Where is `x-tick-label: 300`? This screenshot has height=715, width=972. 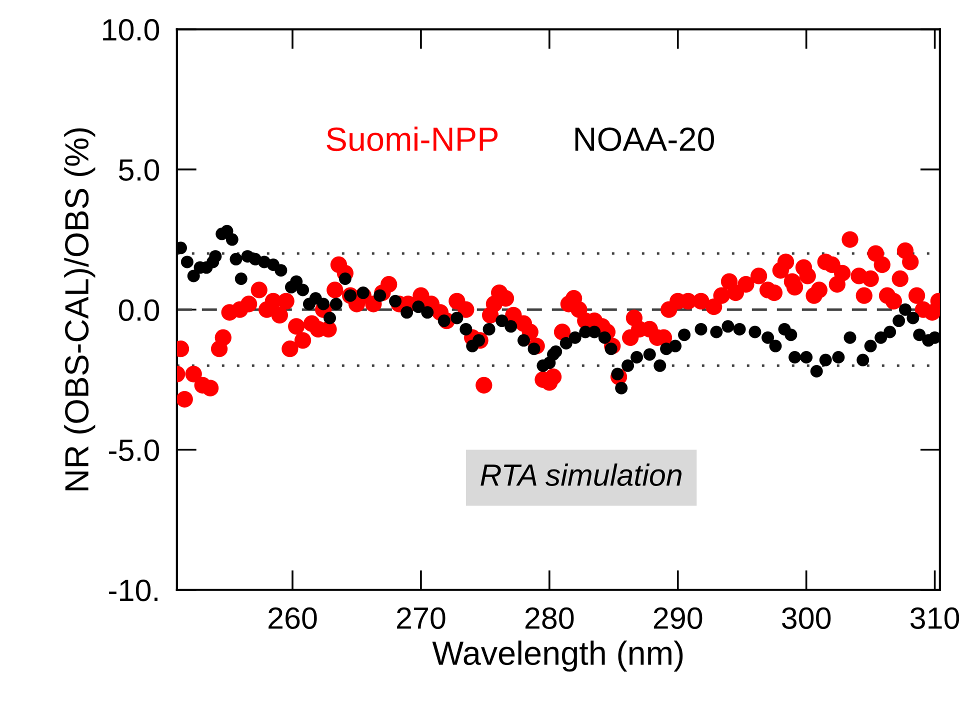 x-tick-label: 300 is located at coordinates (806, 618).